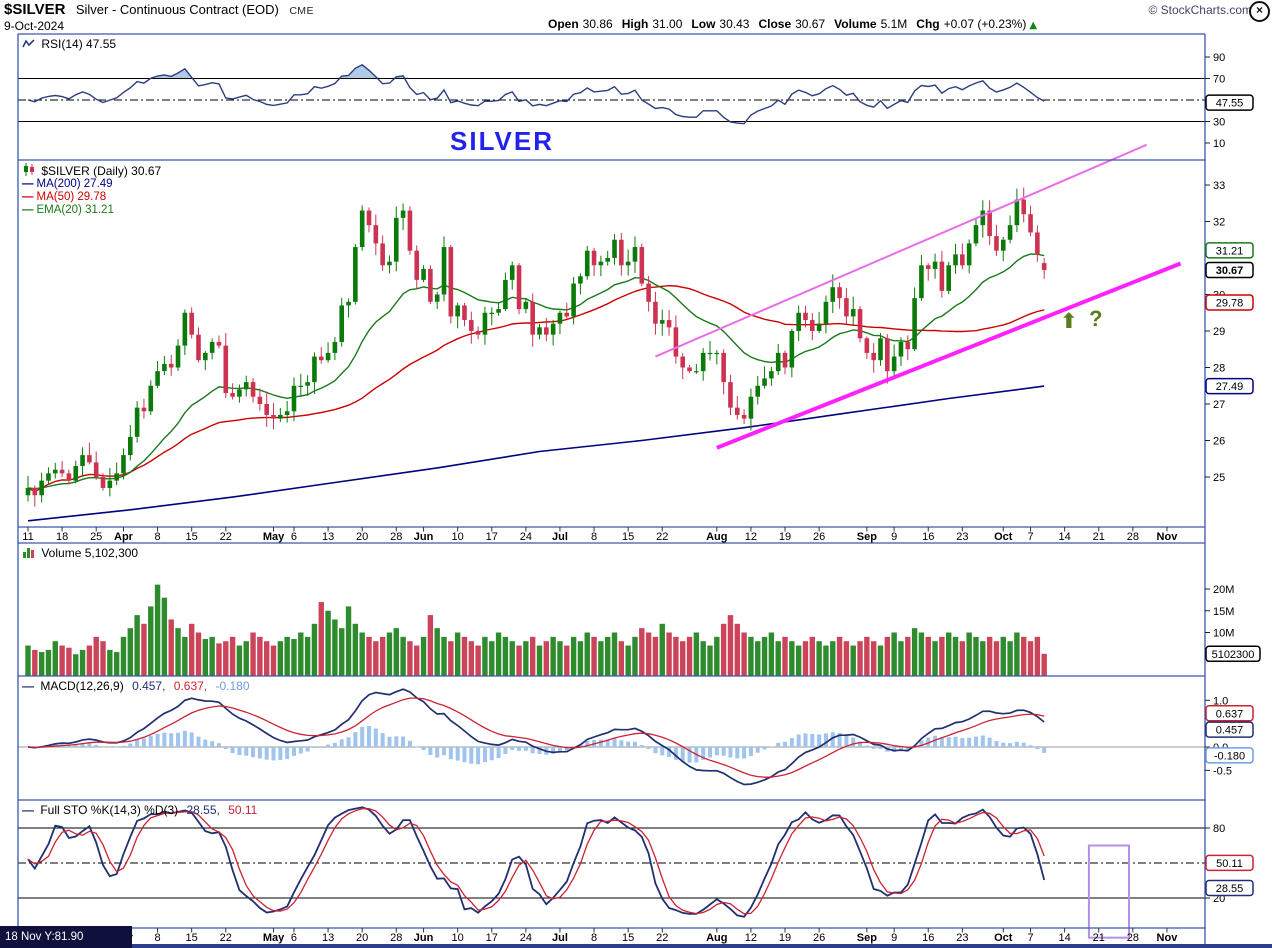 This screenshot has width=1272, height=948. I want to click on svg-text: 7, so click(1030, 537).